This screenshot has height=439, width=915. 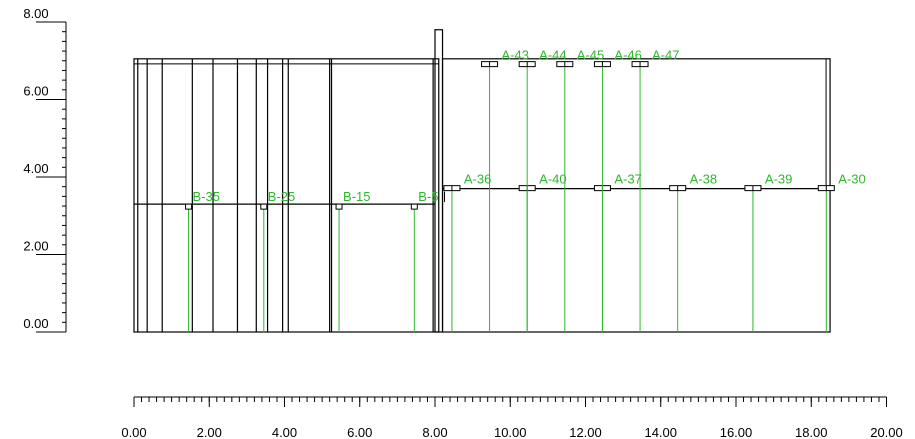 What do you see at coordinates (209, 432) in the screenshot?
I see `bottom-axis-tick-label: 2.00` at bounding box center [209, 432].